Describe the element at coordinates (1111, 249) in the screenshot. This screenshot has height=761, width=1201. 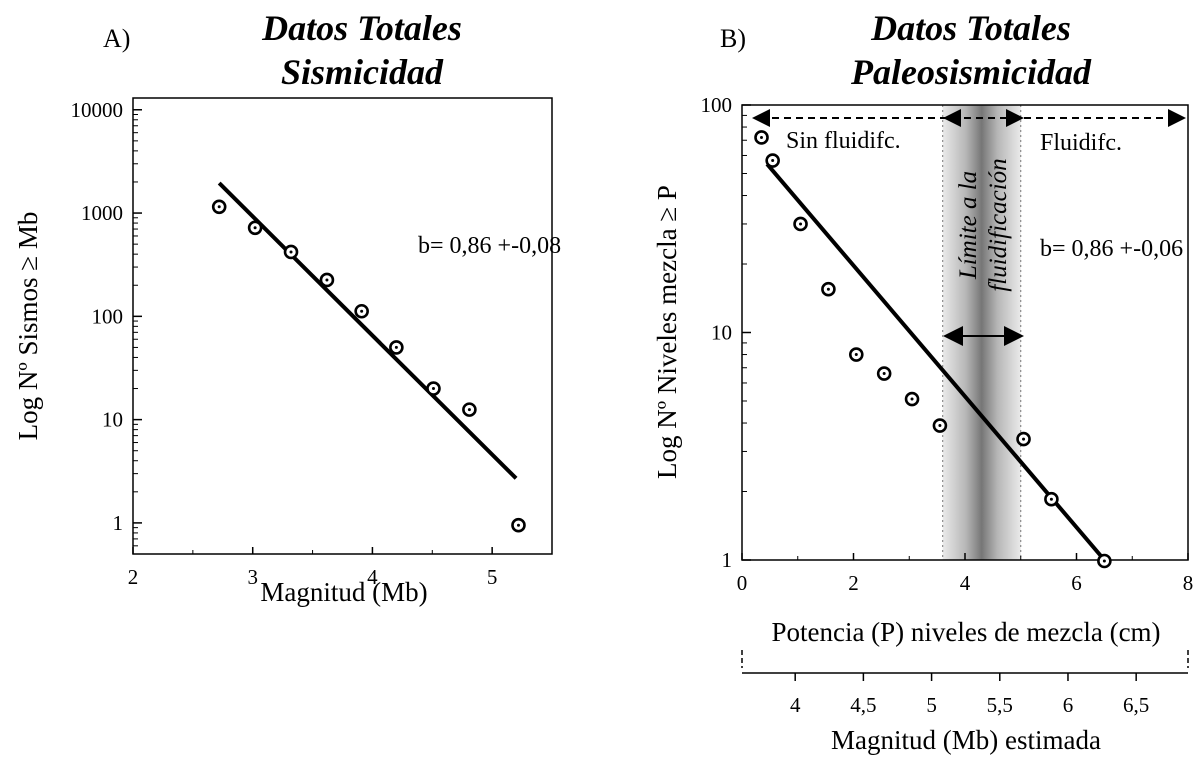
I see `panel-b-b-value: b= 0,86 +-0,06` at that location.